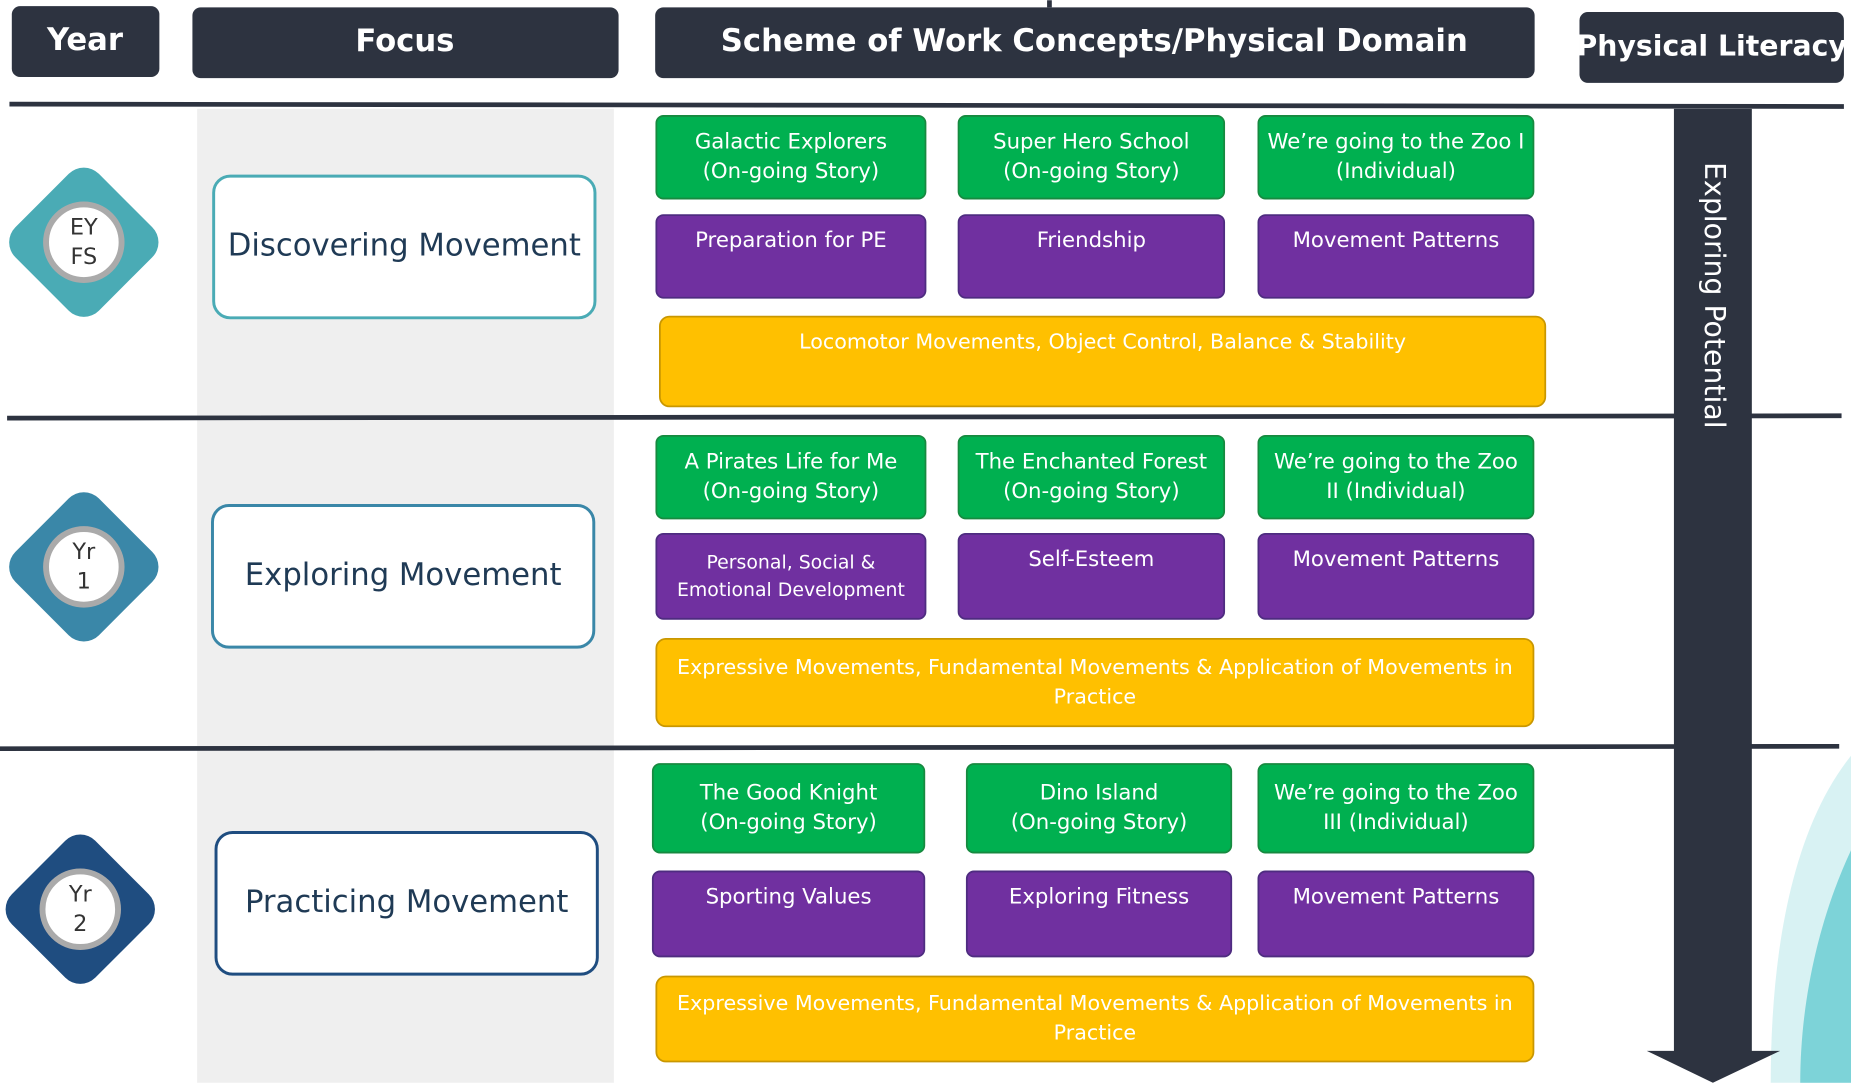 Image resolution: width=1851 pixels, height=1083 pixels. I want to click on topic-label-line: Emotional Development, so click(791, 589).